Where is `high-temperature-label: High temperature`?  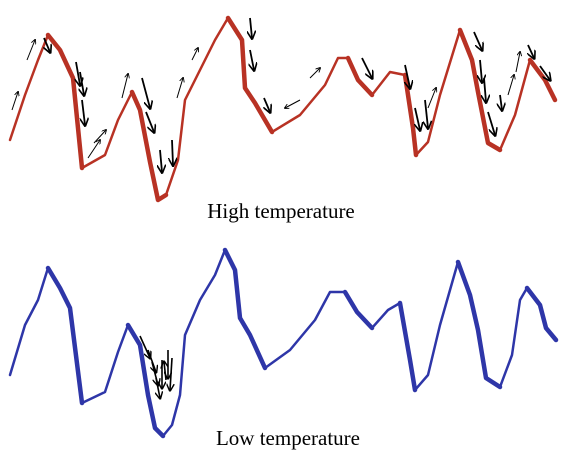 high-temperature-label: High temperature is located at coordinates (281, 211).